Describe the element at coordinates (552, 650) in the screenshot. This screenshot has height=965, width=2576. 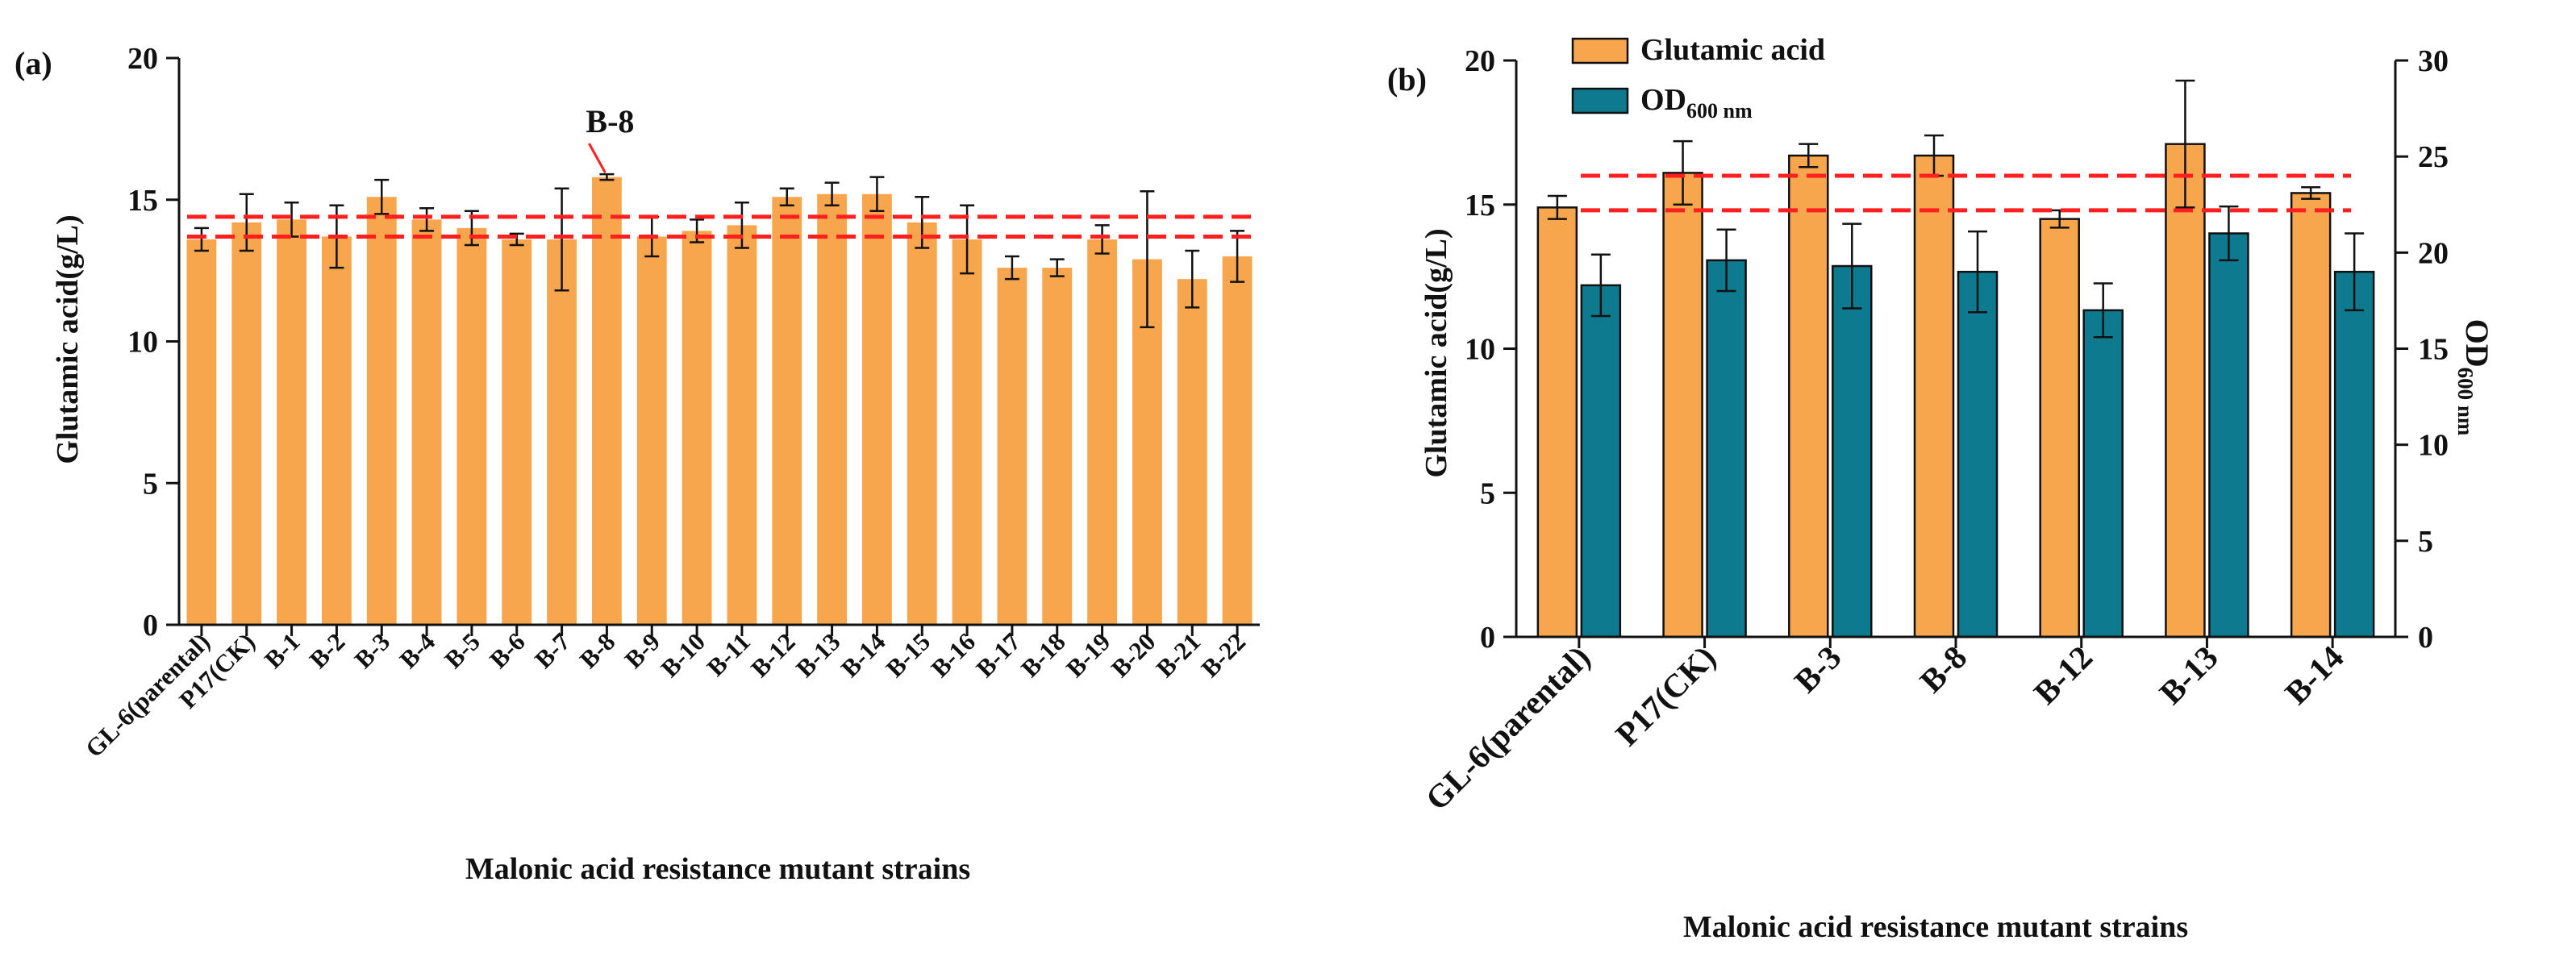
I see `x-tick-label-a-B-7: B-7` at that location.